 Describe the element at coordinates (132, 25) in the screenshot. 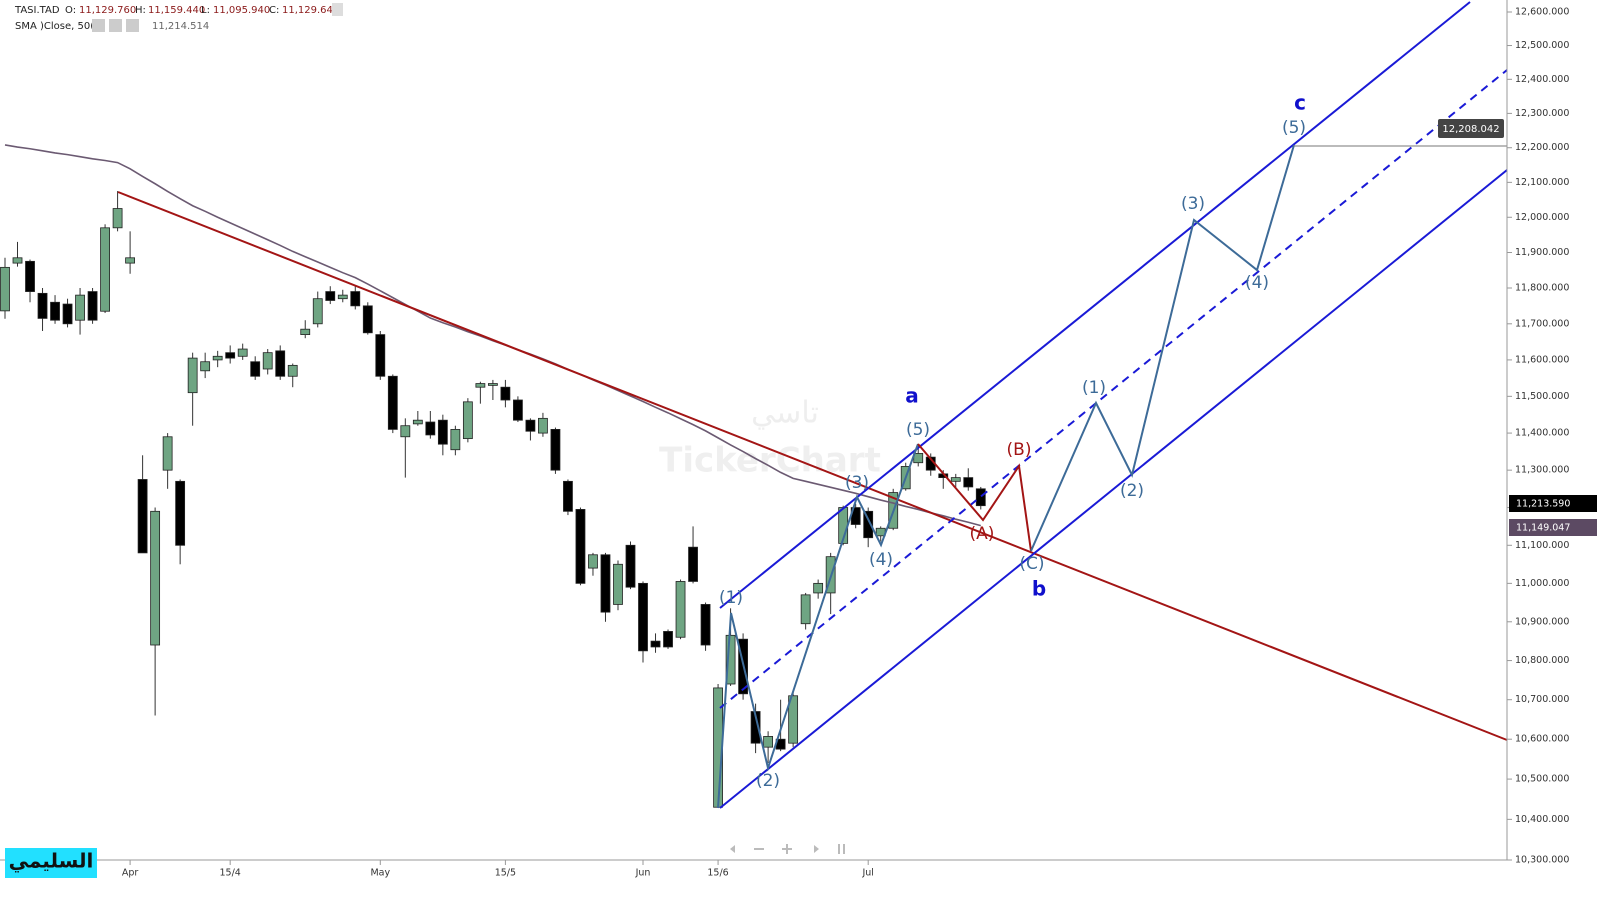

I see `indicator-remove` at that location.